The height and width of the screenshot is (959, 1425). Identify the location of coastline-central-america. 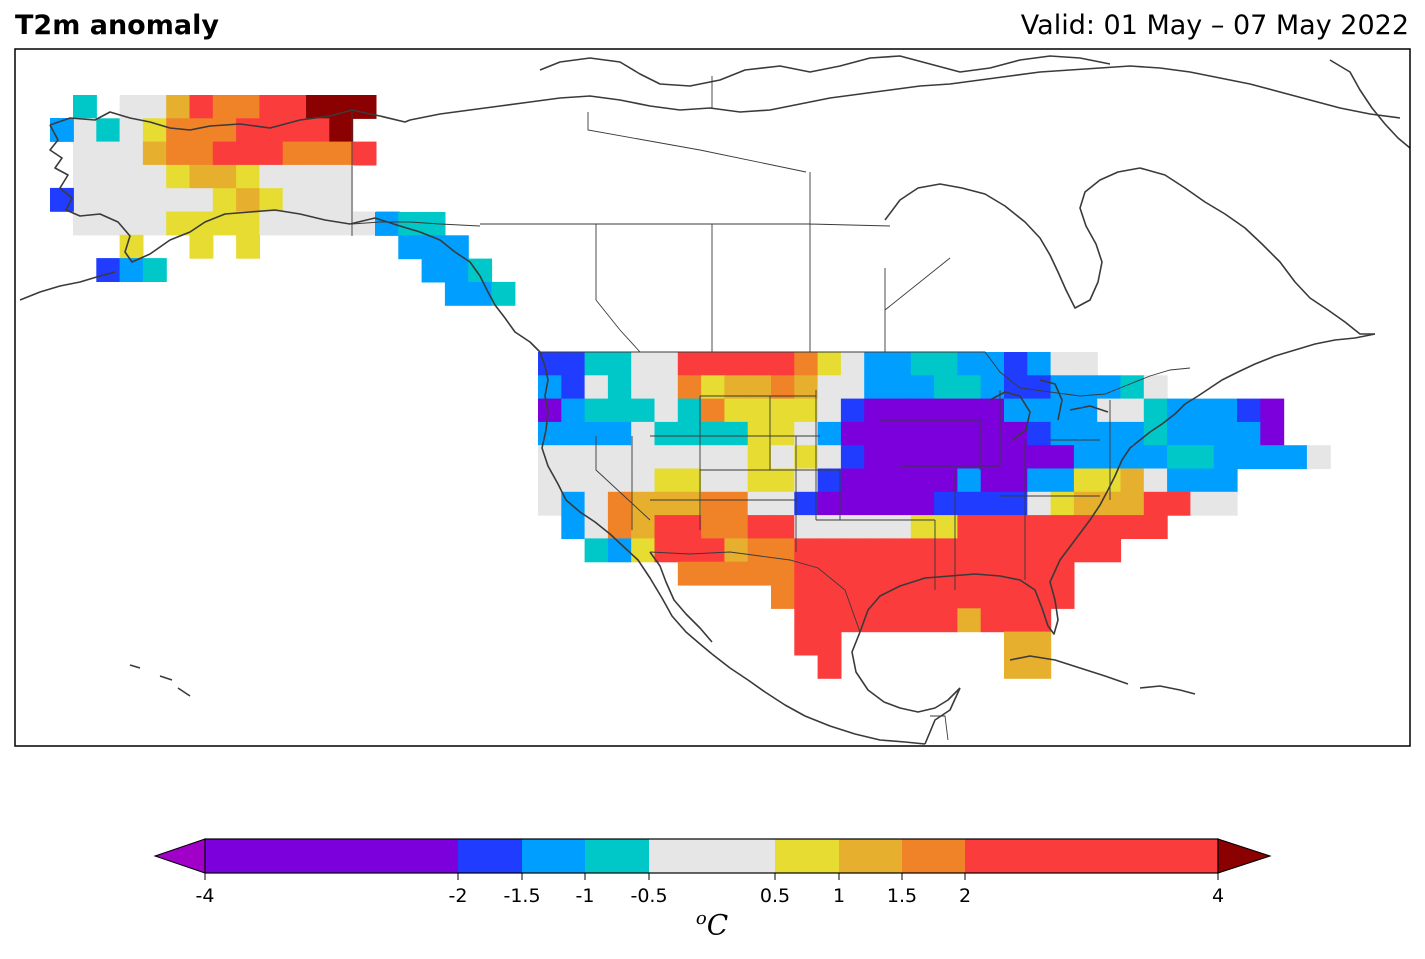
(942, 716).